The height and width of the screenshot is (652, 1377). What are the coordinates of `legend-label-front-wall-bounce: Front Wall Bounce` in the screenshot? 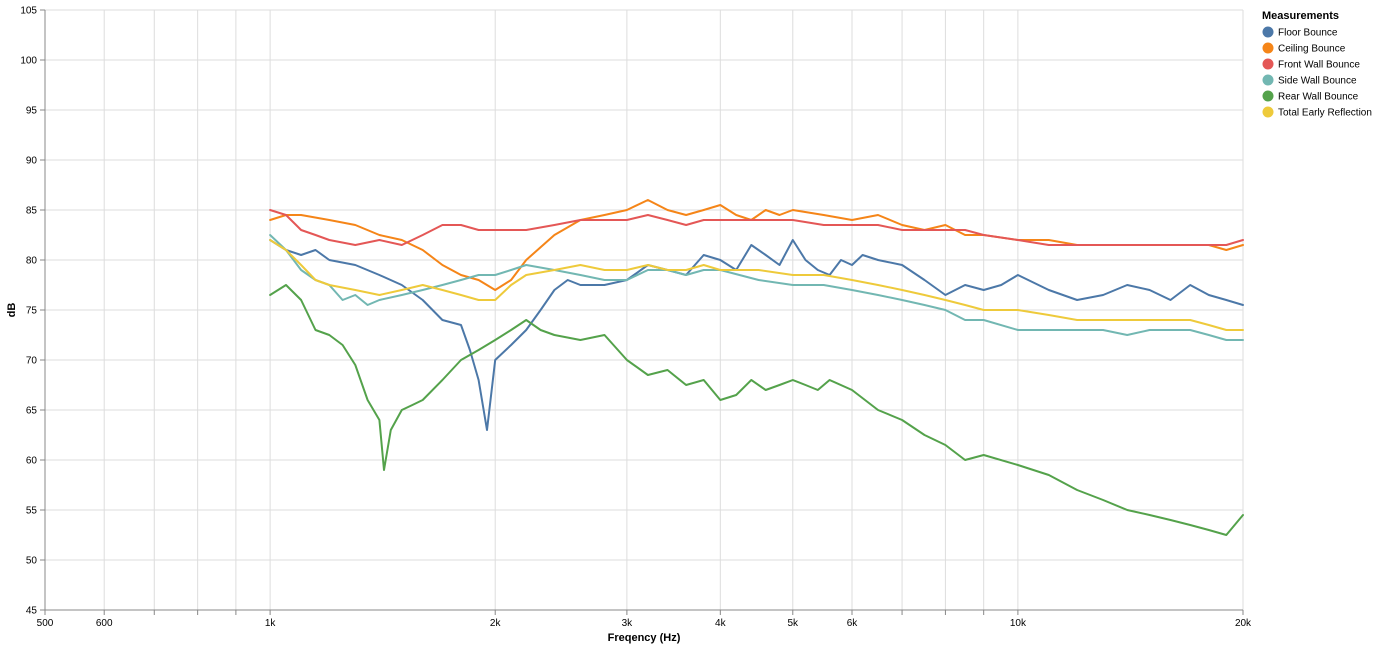 It's located at (1319, 65).